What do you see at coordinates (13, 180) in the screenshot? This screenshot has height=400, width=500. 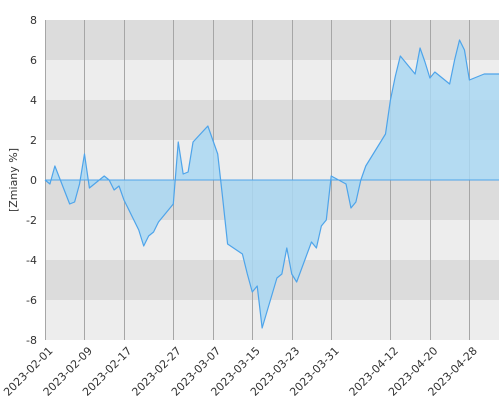 I see `y-axis-label: [Zmiany %]` at bounding box center [13, 180].